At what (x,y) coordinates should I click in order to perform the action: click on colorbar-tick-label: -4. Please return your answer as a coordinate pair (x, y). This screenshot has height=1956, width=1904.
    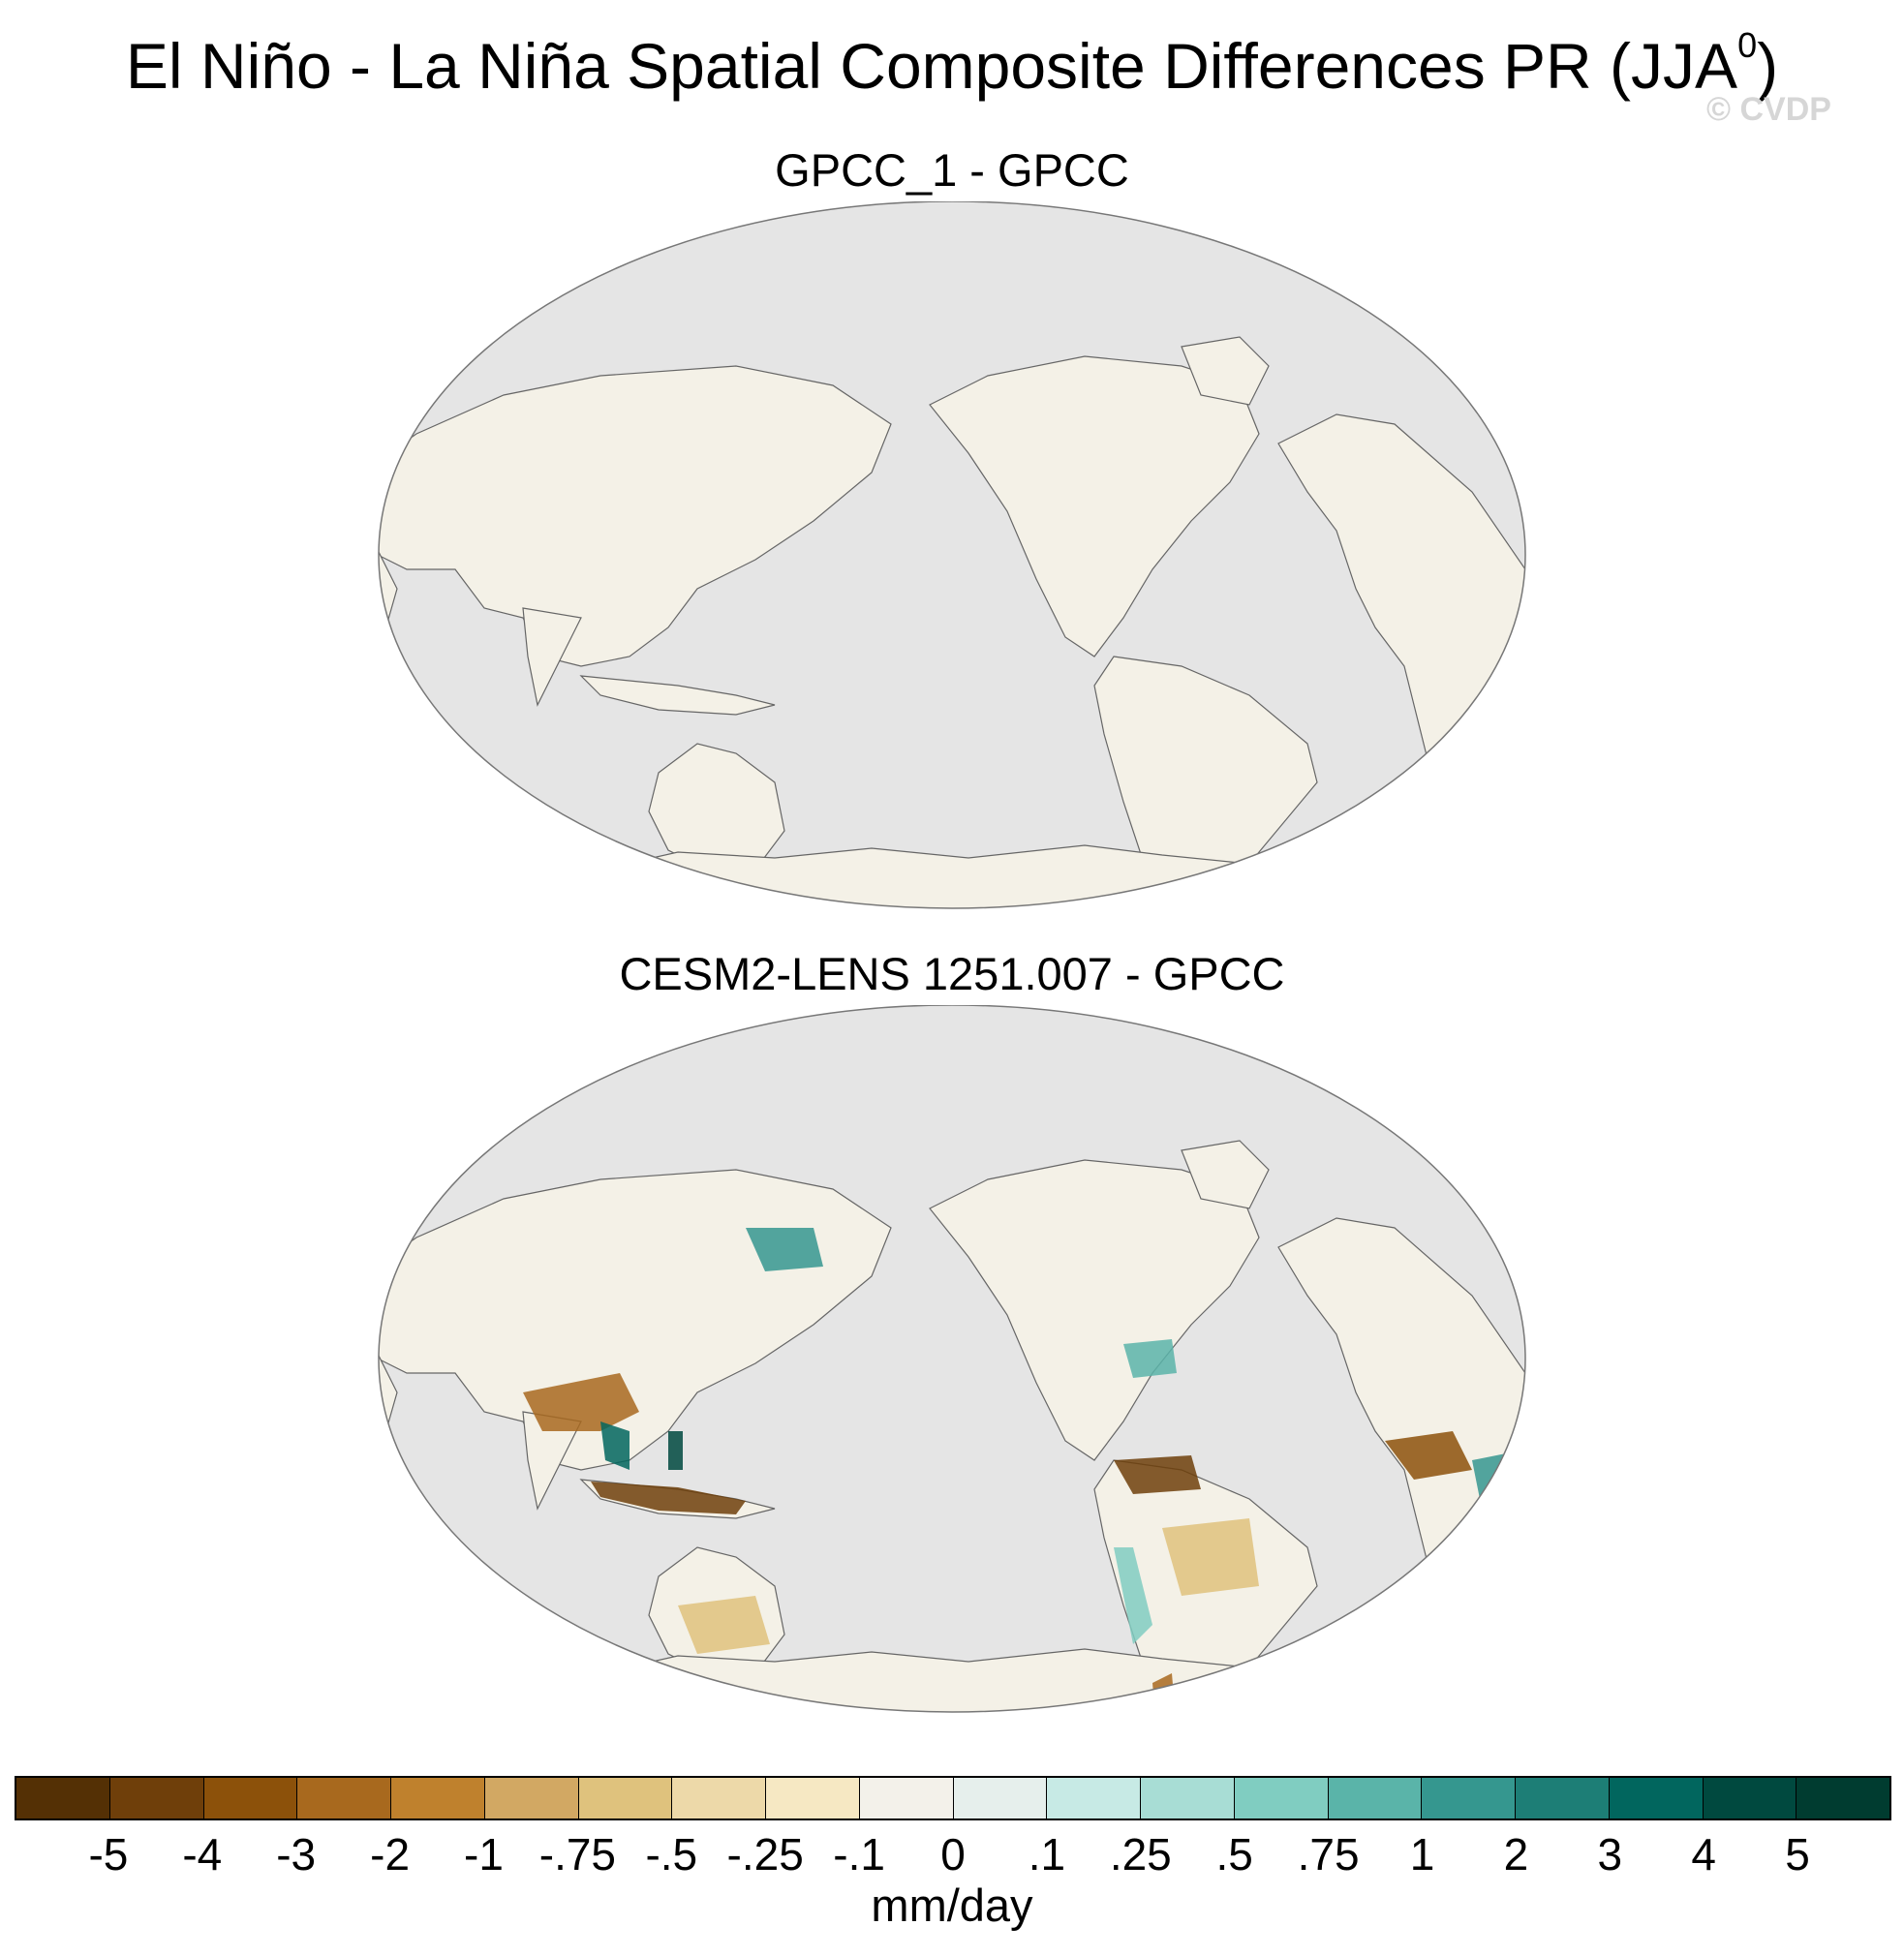
    Looking at the image, I should click on (202, 1855).